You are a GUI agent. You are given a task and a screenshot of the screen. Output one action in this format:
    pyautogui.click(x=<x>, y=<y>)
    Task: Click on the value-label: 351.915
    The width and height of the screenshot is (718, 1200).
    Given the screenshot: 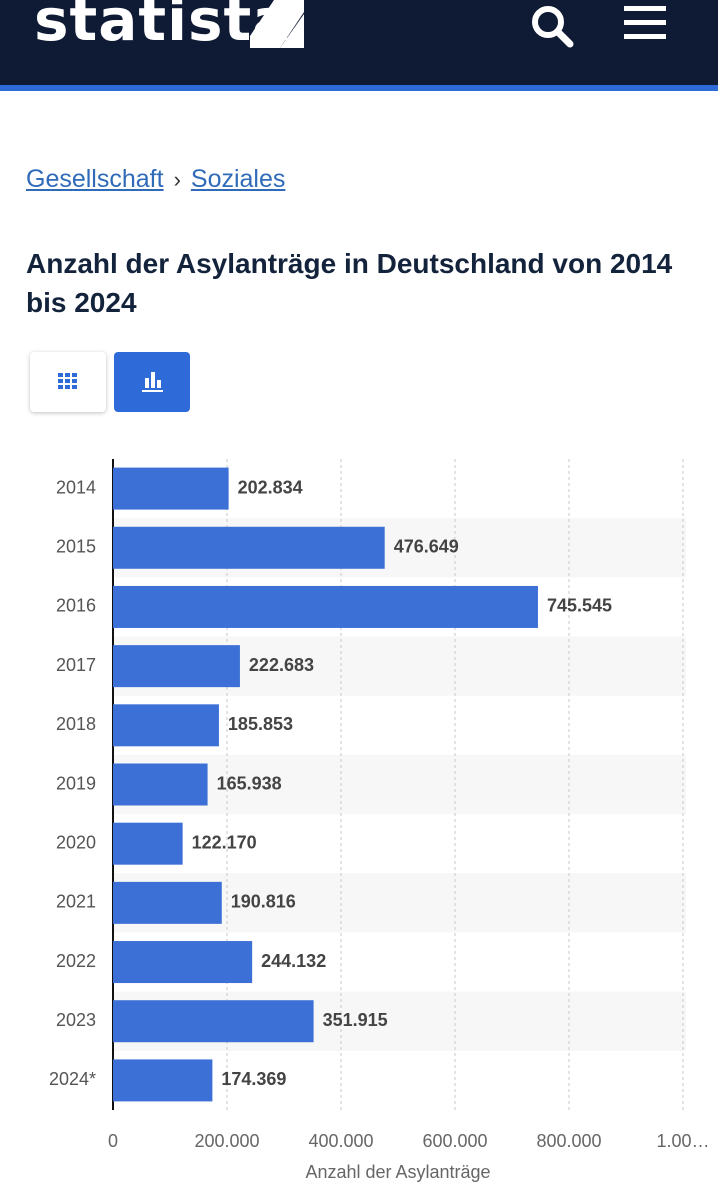 What is the action you would take?
    pyautogui.click(x=355, y=1020)
    